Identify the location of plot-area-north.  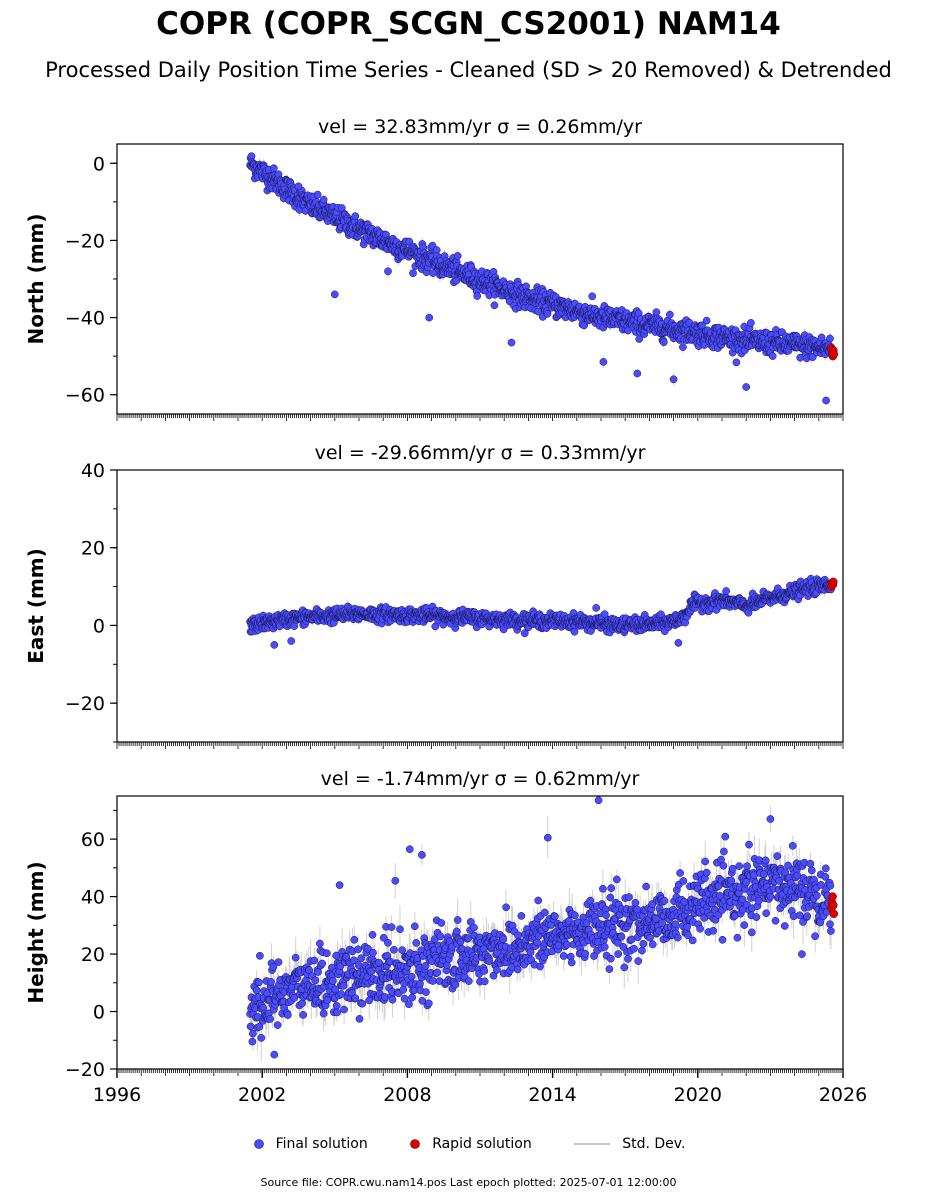
(542, 278).